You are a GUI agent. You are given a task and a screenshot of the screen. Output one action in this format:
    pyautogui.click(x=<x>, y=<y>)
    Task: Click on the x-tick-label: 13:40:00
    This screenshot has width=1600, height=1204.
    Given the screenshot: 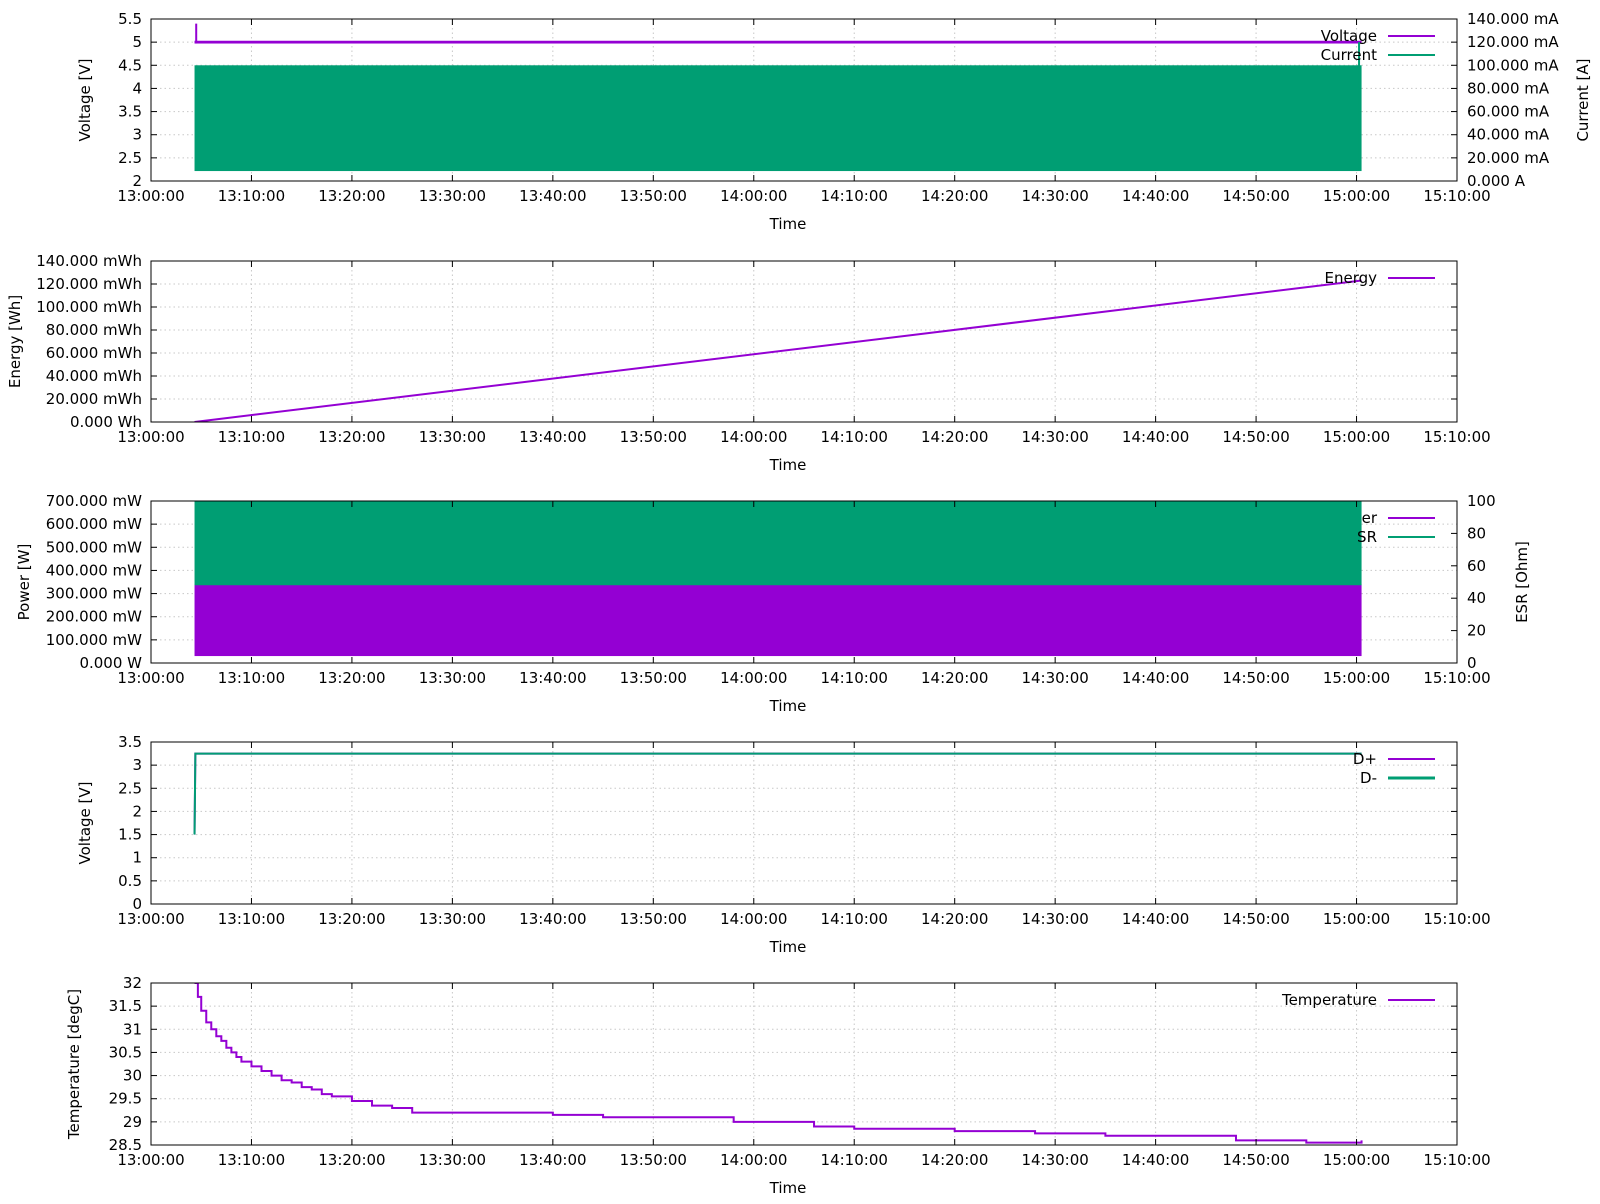 What is the action you would take?
    pyautogui.click(x=552, y=678)
    